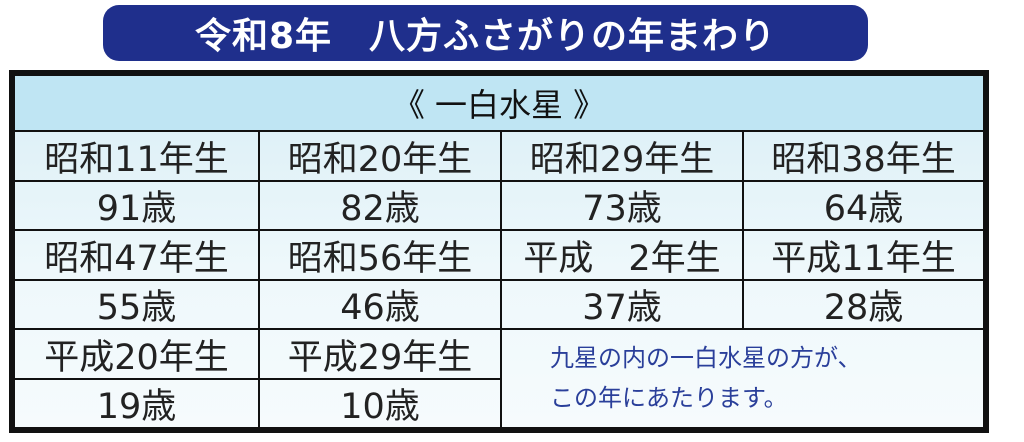  What do you see at coordinates (863, 307) in the screenshot?
I see `age-cell: 28歳` at bounding box center [863, 307].